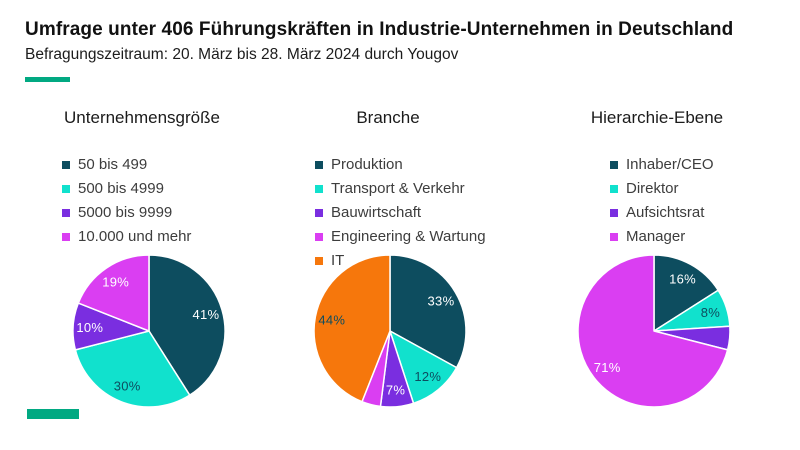  What do you see at coordinates (670, 164) in the screenshot?
I see `legend-label: Inhaber/CEO` at bounding box center [670, 164].